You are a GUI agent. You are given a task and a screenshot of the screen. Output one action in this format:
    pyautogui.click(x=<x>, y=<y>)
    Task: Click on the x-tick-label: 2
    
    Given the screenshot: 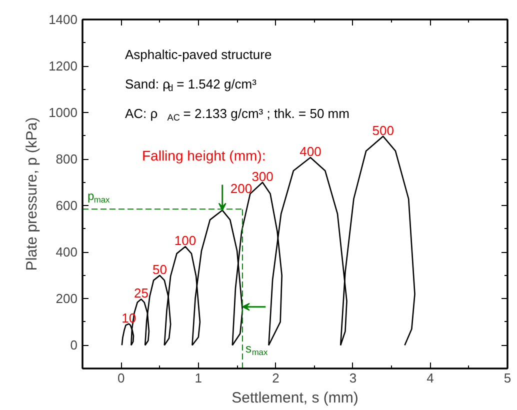 What is the action you would take?
    pyautogui.click(x=276, y=378)
    